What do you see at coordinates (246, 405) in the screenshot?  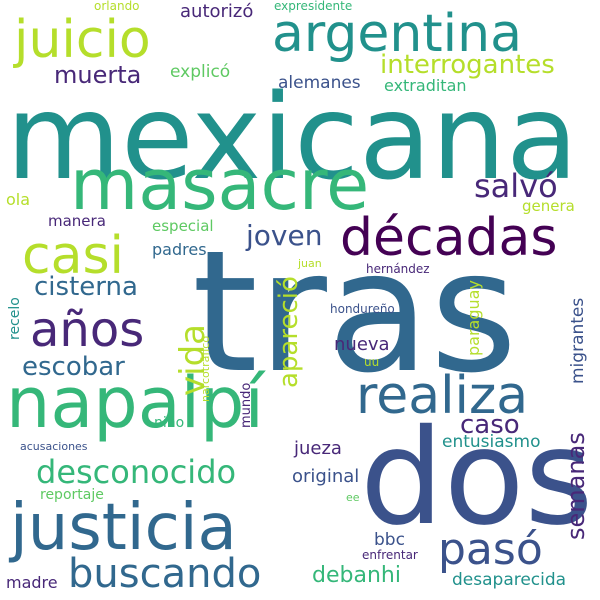 I see `word-mundo: mundo` at bounding box center [246, 405].